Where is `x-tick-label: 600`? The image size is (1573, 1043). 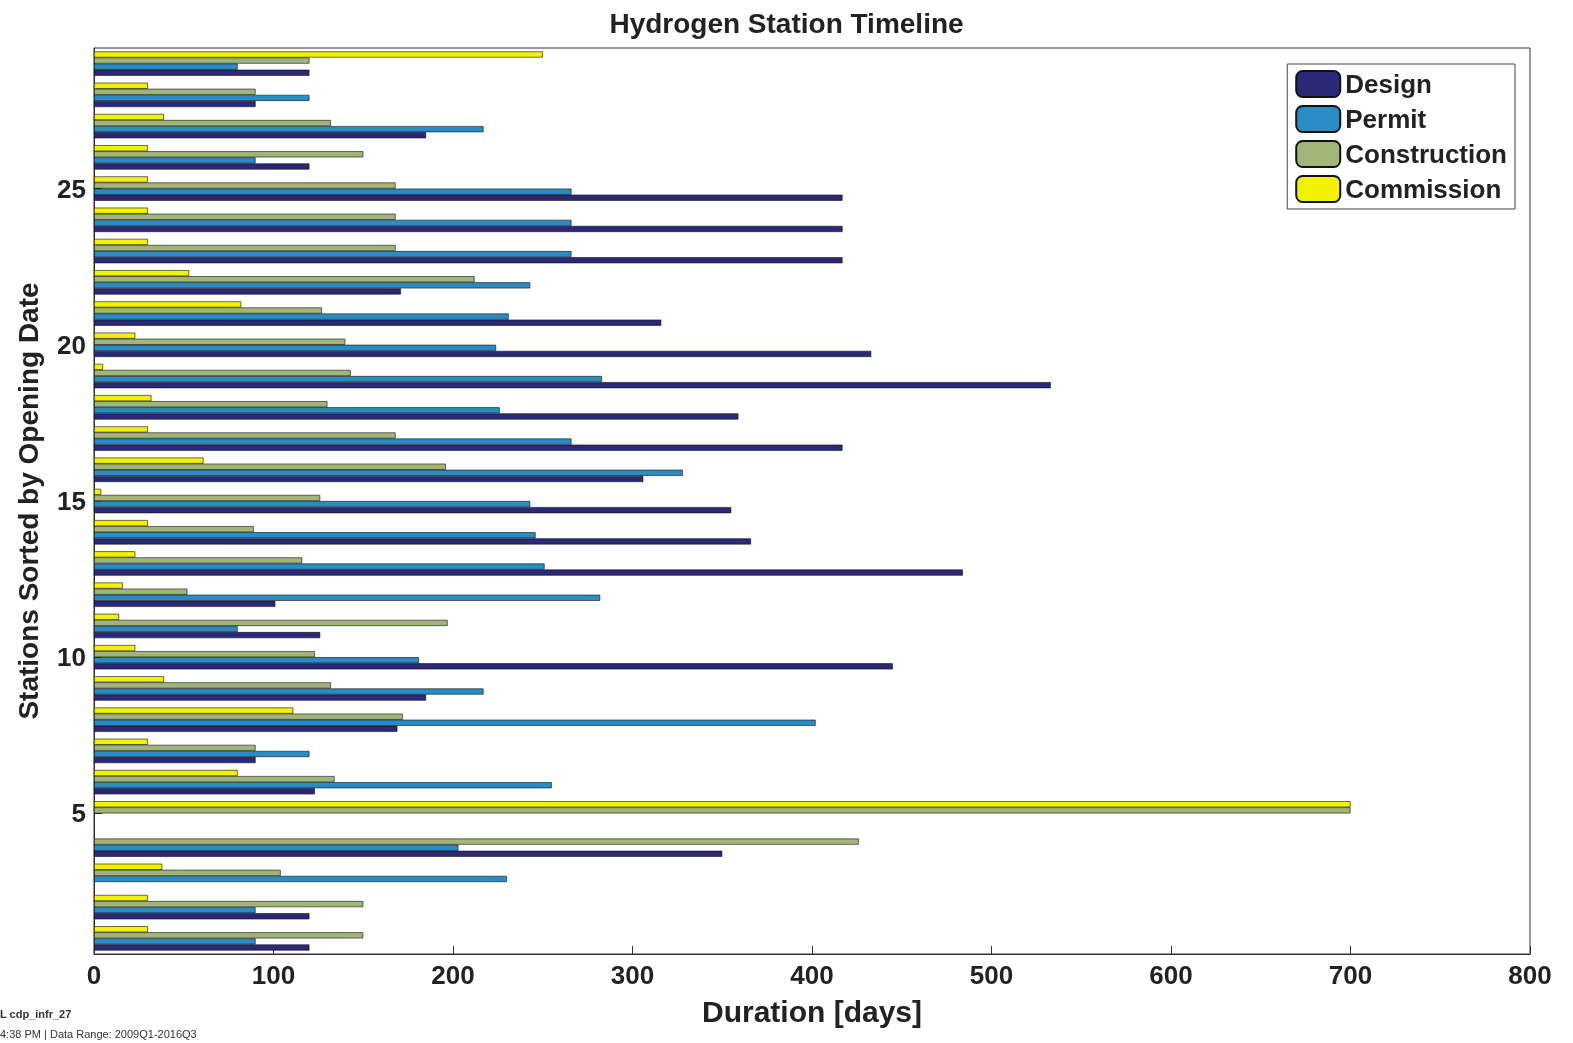
x-tick-label: 600 is located at coordinates (1171, 975).